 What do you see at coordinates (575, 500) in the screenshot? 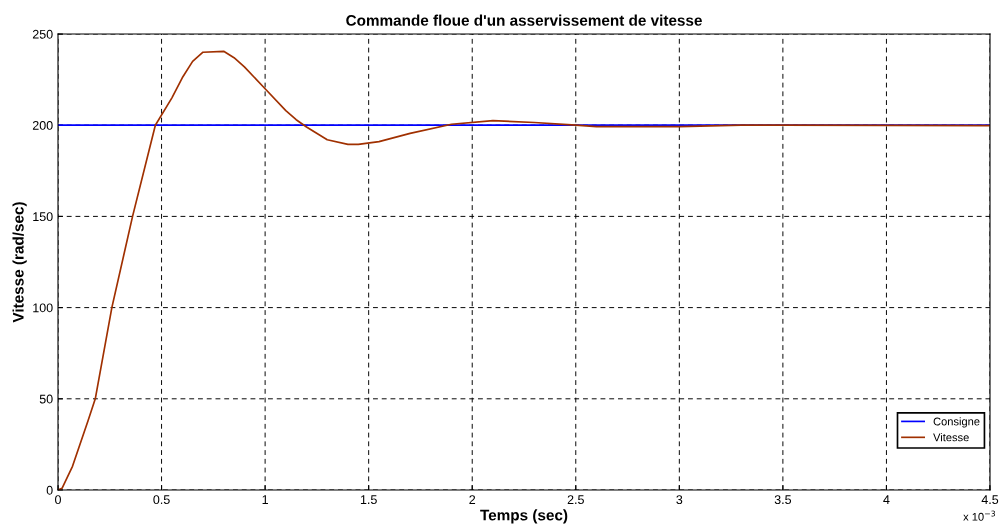
I see `x-tick-label: 2.5` at bounding box center [575, 500].